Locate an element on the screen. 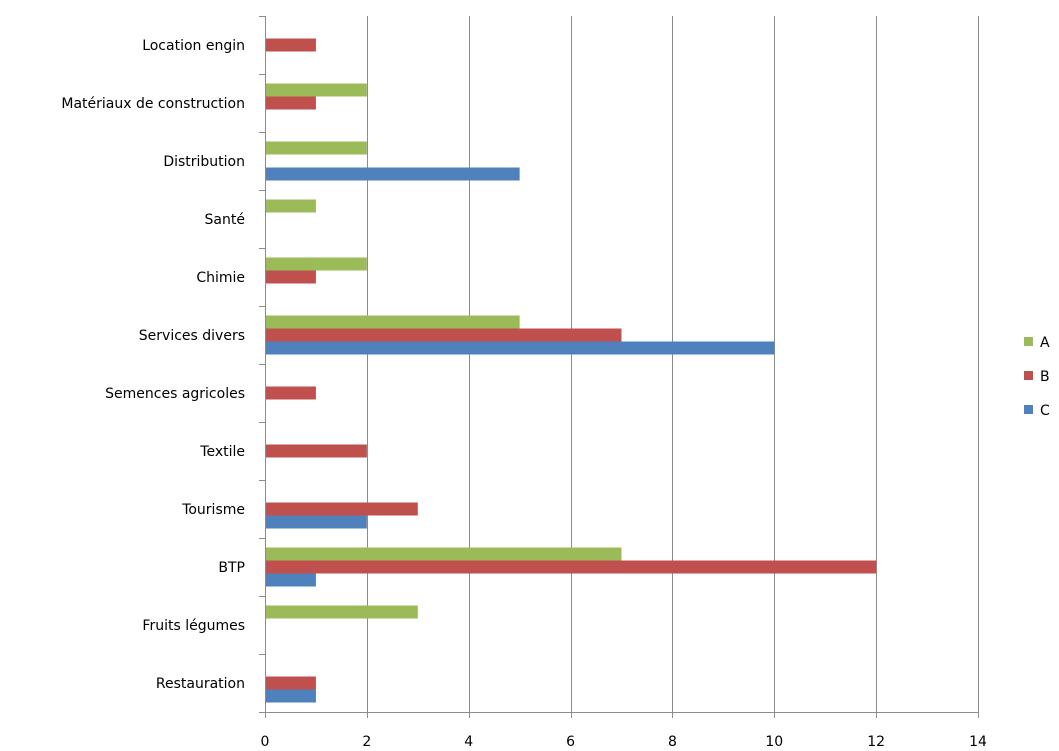 This screenshot has width=1059, height=751. x-tick-label: 10 is located at coordinates (774, 742).